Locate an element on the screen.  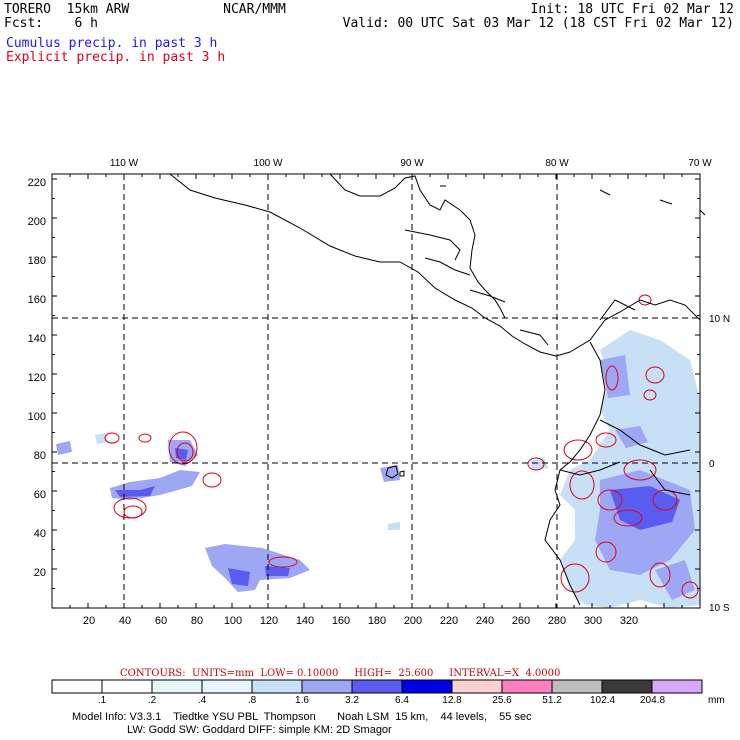
x-tick-label: 200 is located at coordinates (413, 621).